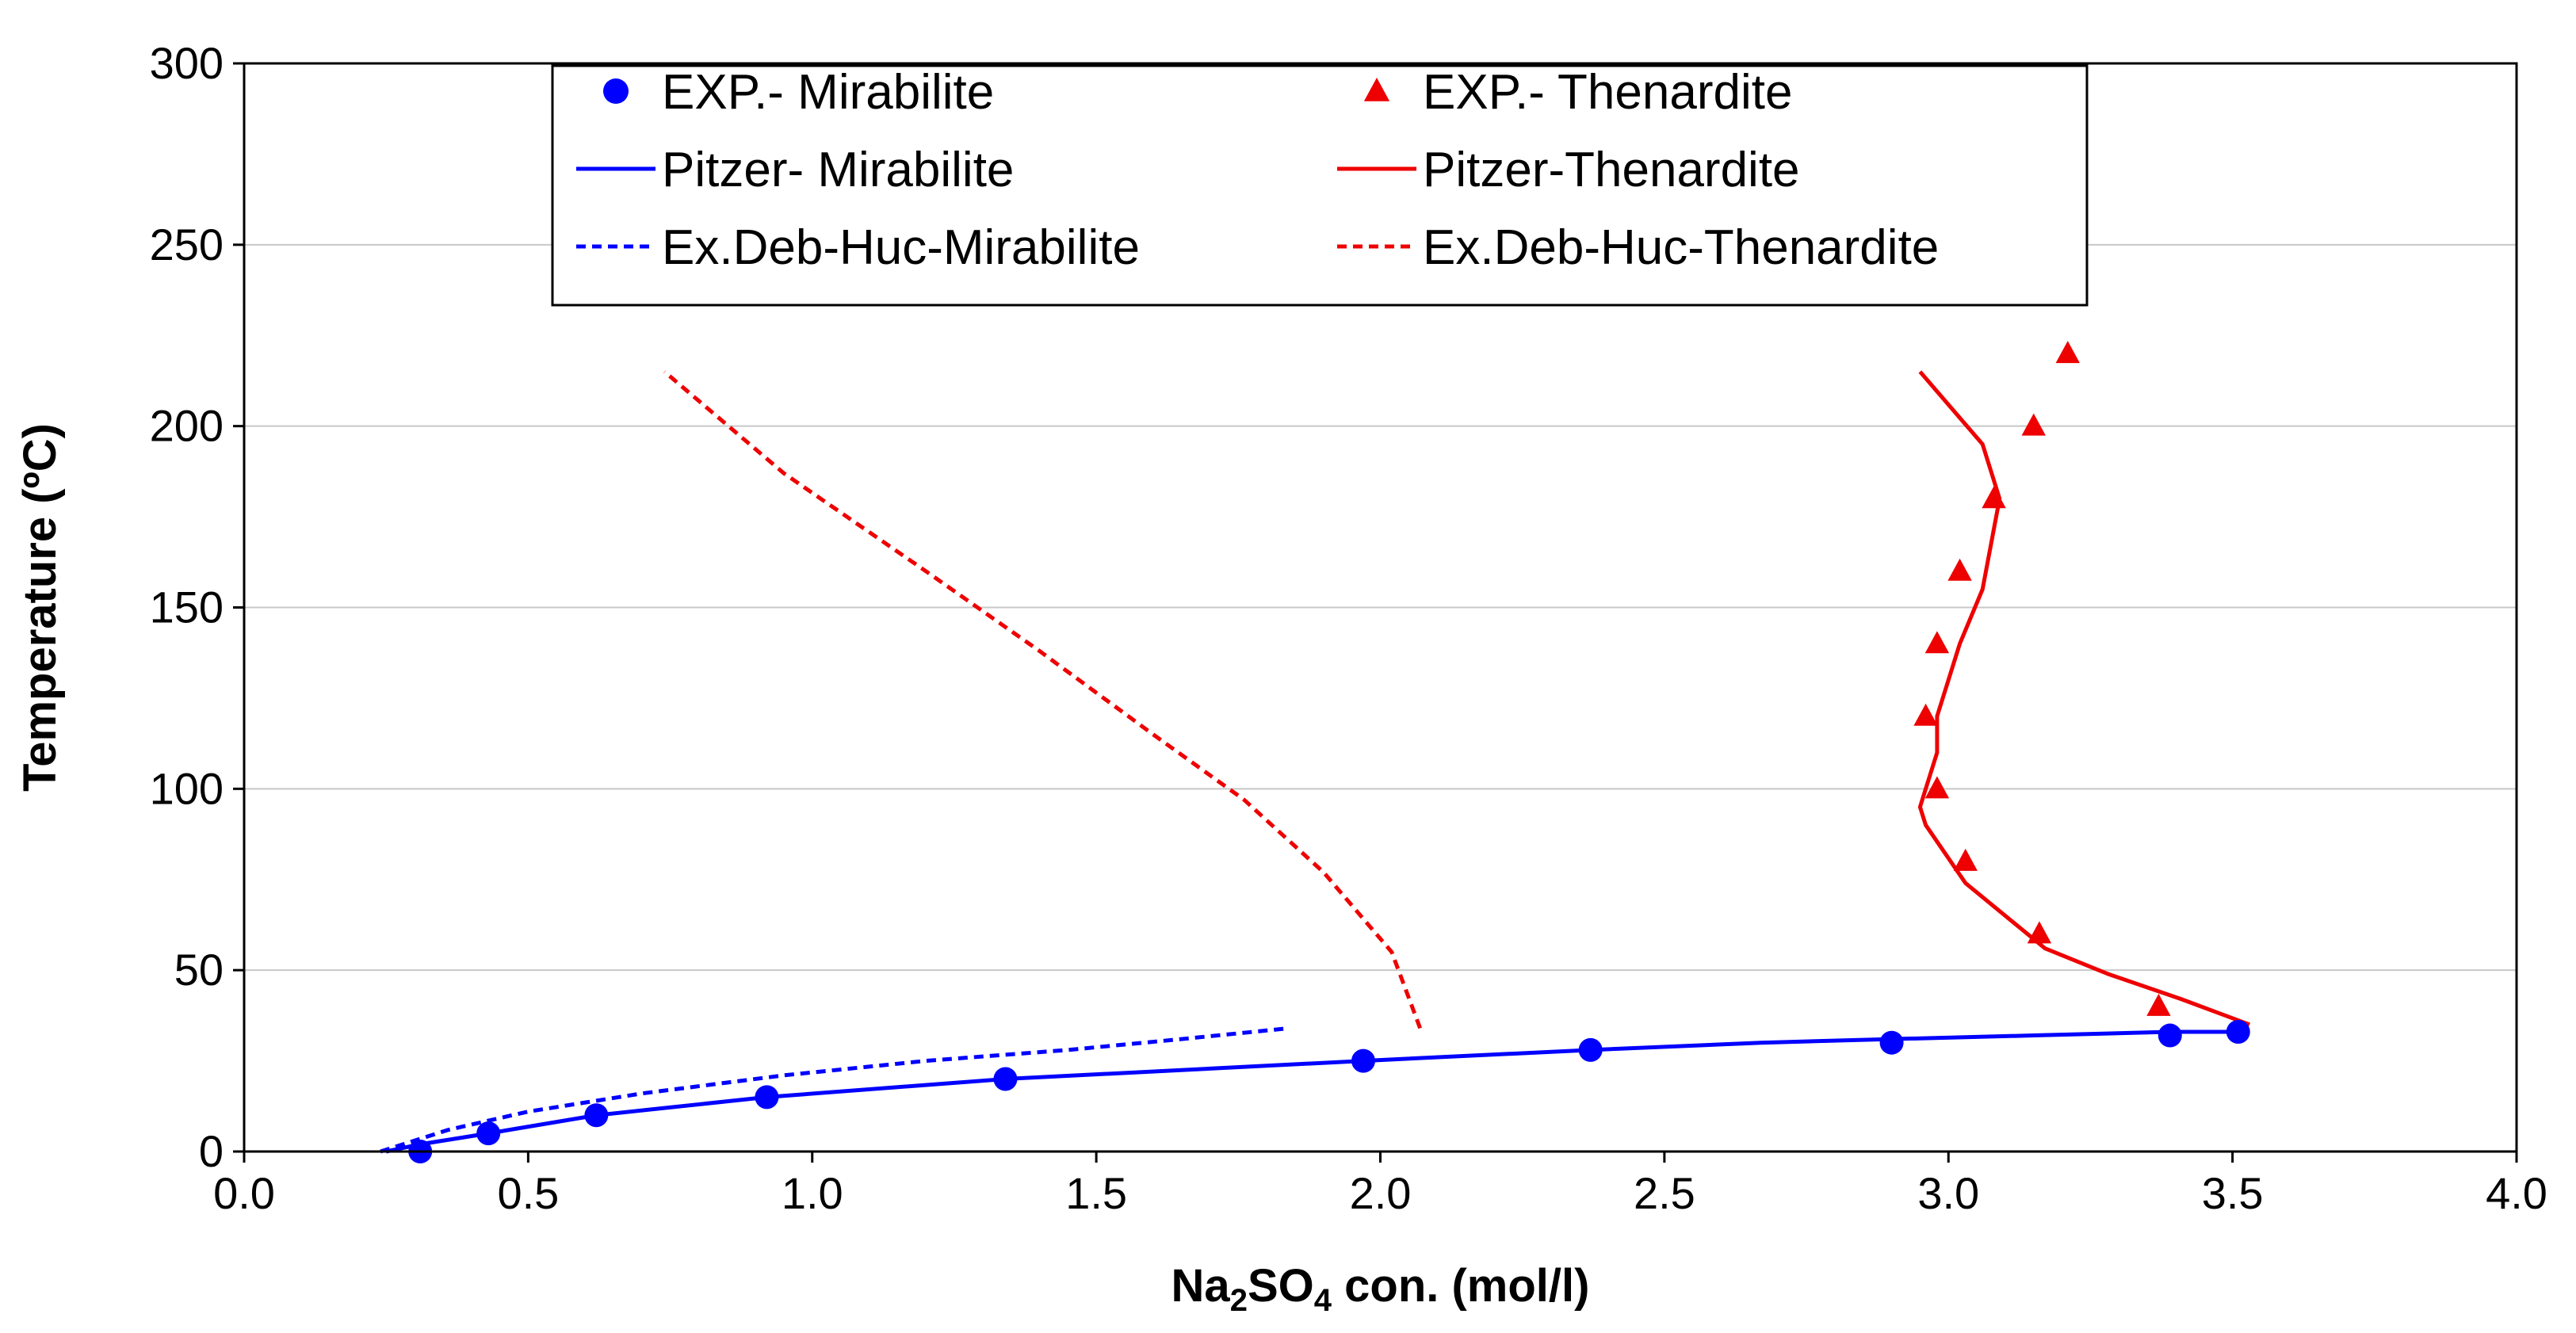 This screenshot has width=2576, height=1333. I want to click on x-axis-title-sub2: 4, so click(1323, 1300).